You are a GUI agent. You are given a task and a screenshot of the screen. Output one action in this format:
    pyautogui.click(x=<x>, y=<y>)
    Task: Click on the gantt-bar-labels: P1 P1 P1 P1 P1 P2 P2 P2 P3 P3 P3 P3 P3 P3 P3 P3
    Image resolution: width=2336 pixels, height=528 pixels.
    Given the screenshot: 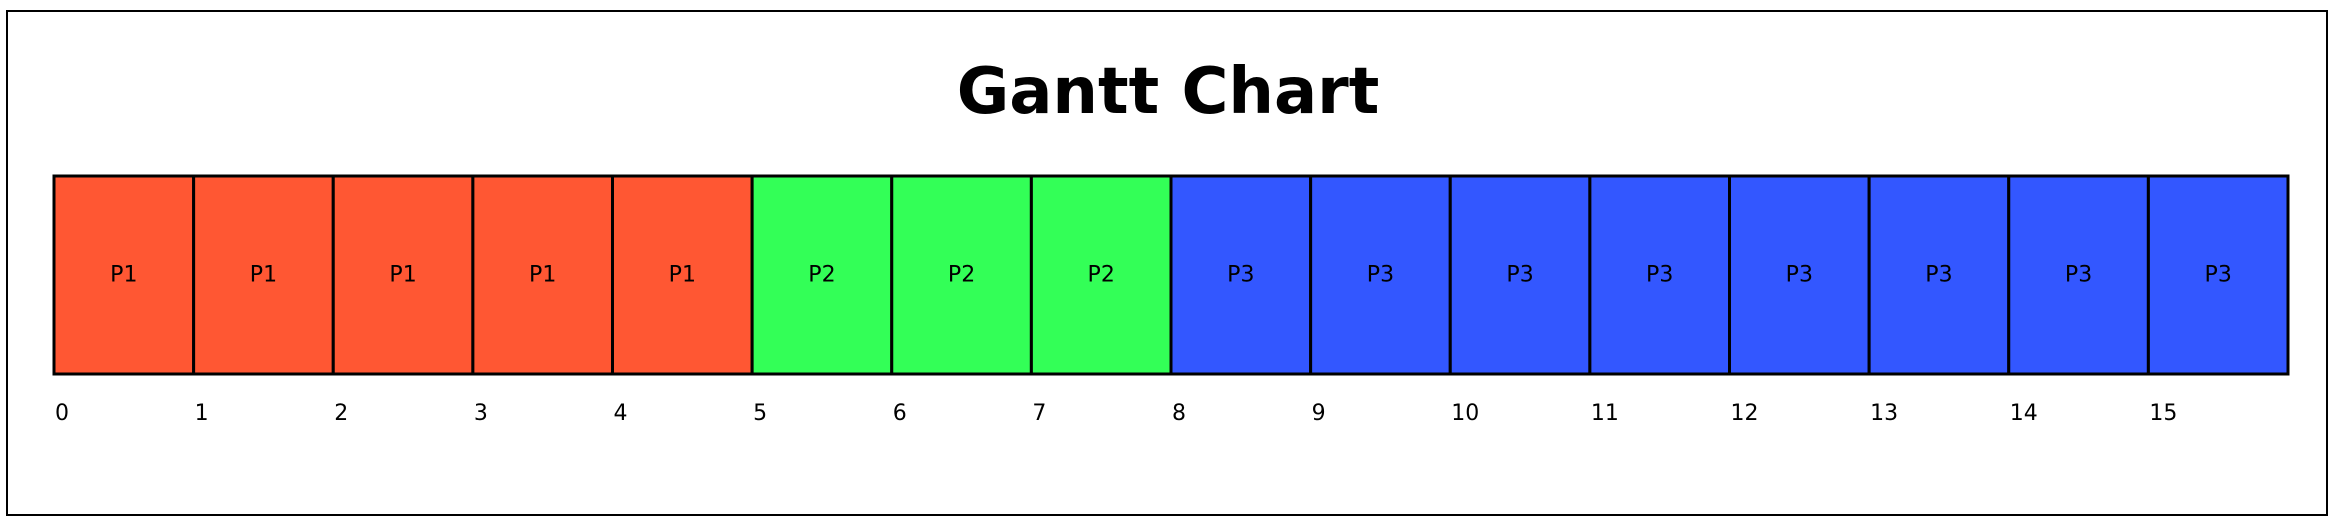 What is the action you would take?
    pyautogui.click(x=1171, y=275)
    